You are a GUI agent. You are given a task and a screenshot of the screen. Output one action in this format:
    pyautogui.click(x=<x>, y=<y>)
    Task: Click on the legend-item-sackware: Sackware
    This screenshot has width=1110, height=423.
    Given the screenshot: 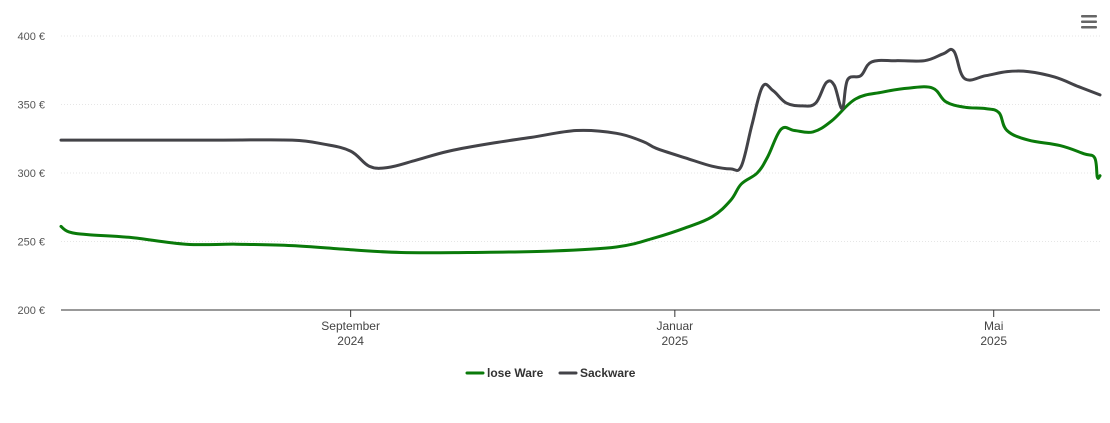 What is the action you would take?
    pyautogui.click(x=597, y=373)
    